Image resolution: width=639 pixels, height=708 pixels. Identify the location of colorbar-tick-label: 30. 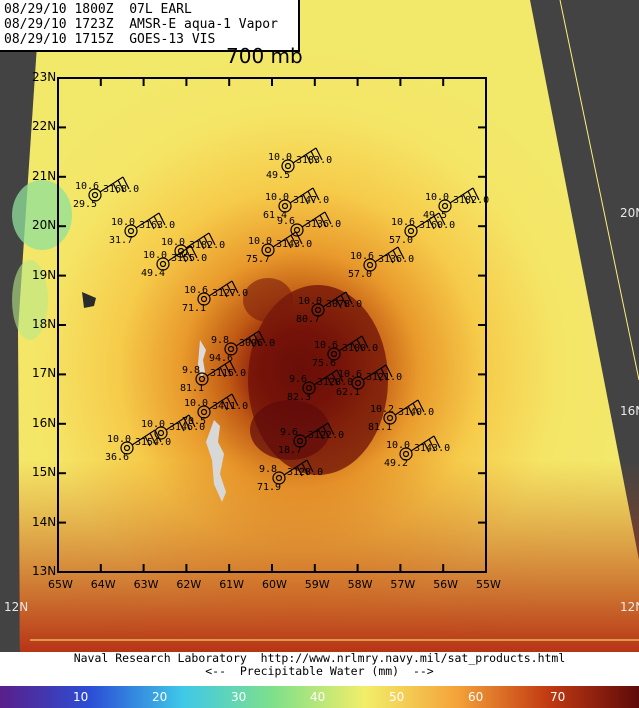
(239, 697).